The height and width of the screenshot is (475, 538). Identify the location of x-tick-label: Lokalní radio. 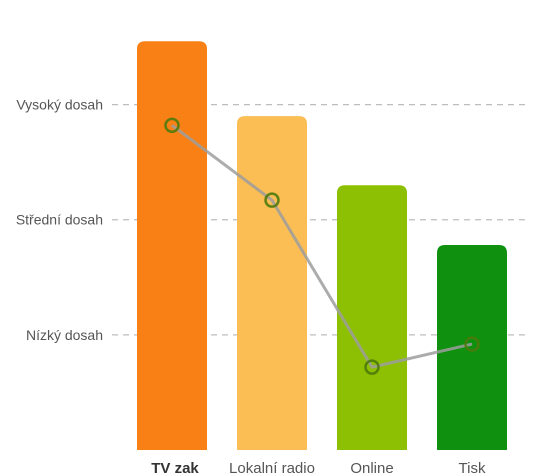
(272, 467).